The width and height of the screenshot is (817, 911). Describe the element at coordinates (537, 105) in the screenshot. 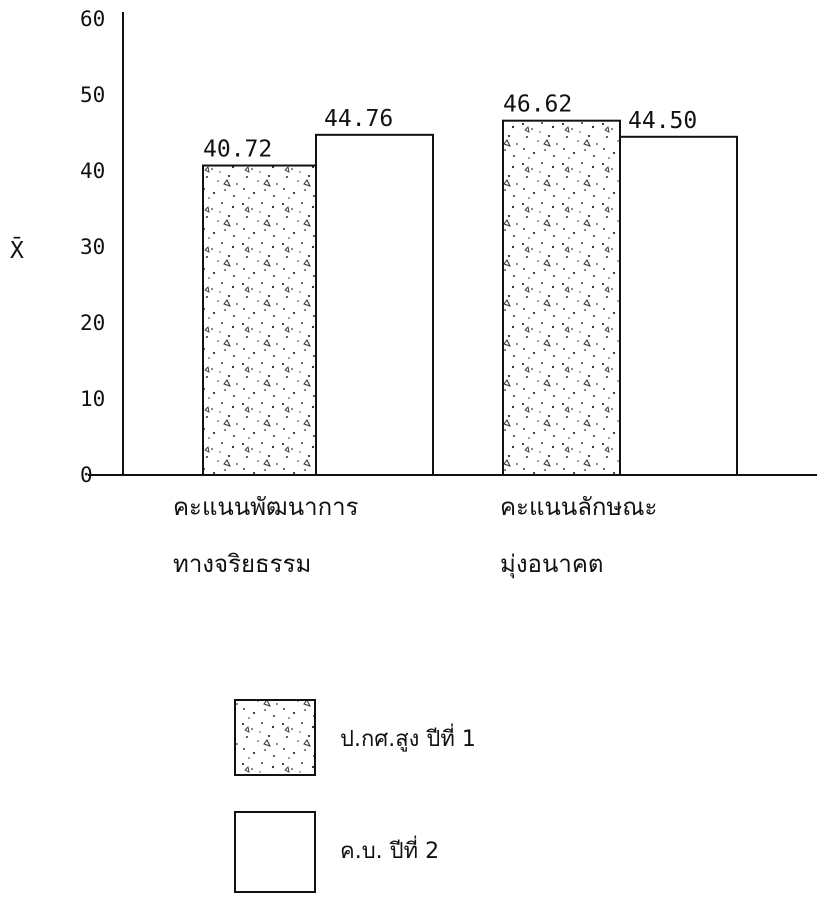

I see `data-label: 46.62` at that location.